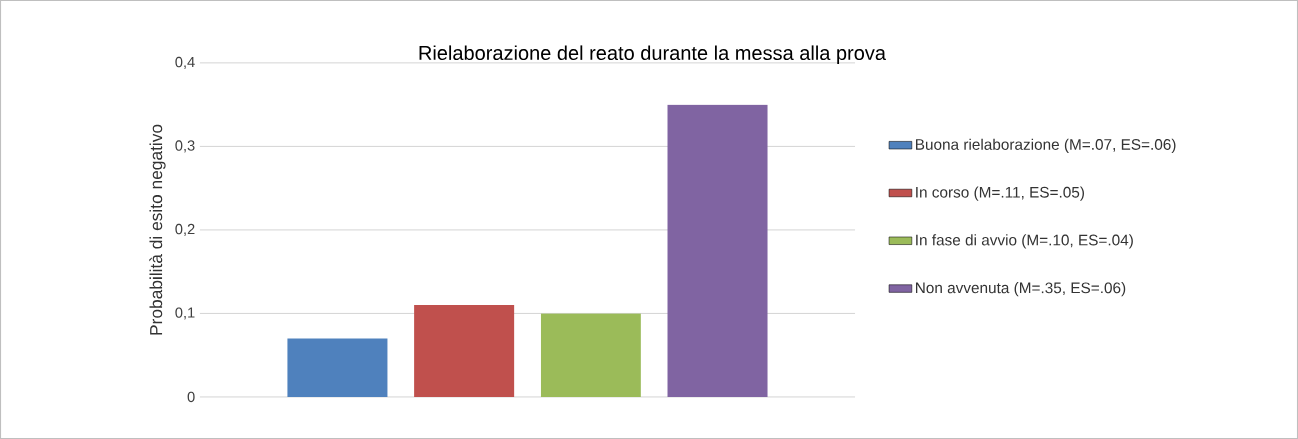 Image resolution: width=1298 pixels, height=439 pixels. What do you see at coordinates (1046, 145) in the screenshot?
I see `legend-label: Buona rielaborazione (M=.07, ES=.06)` at bounding box center [1046, 145].